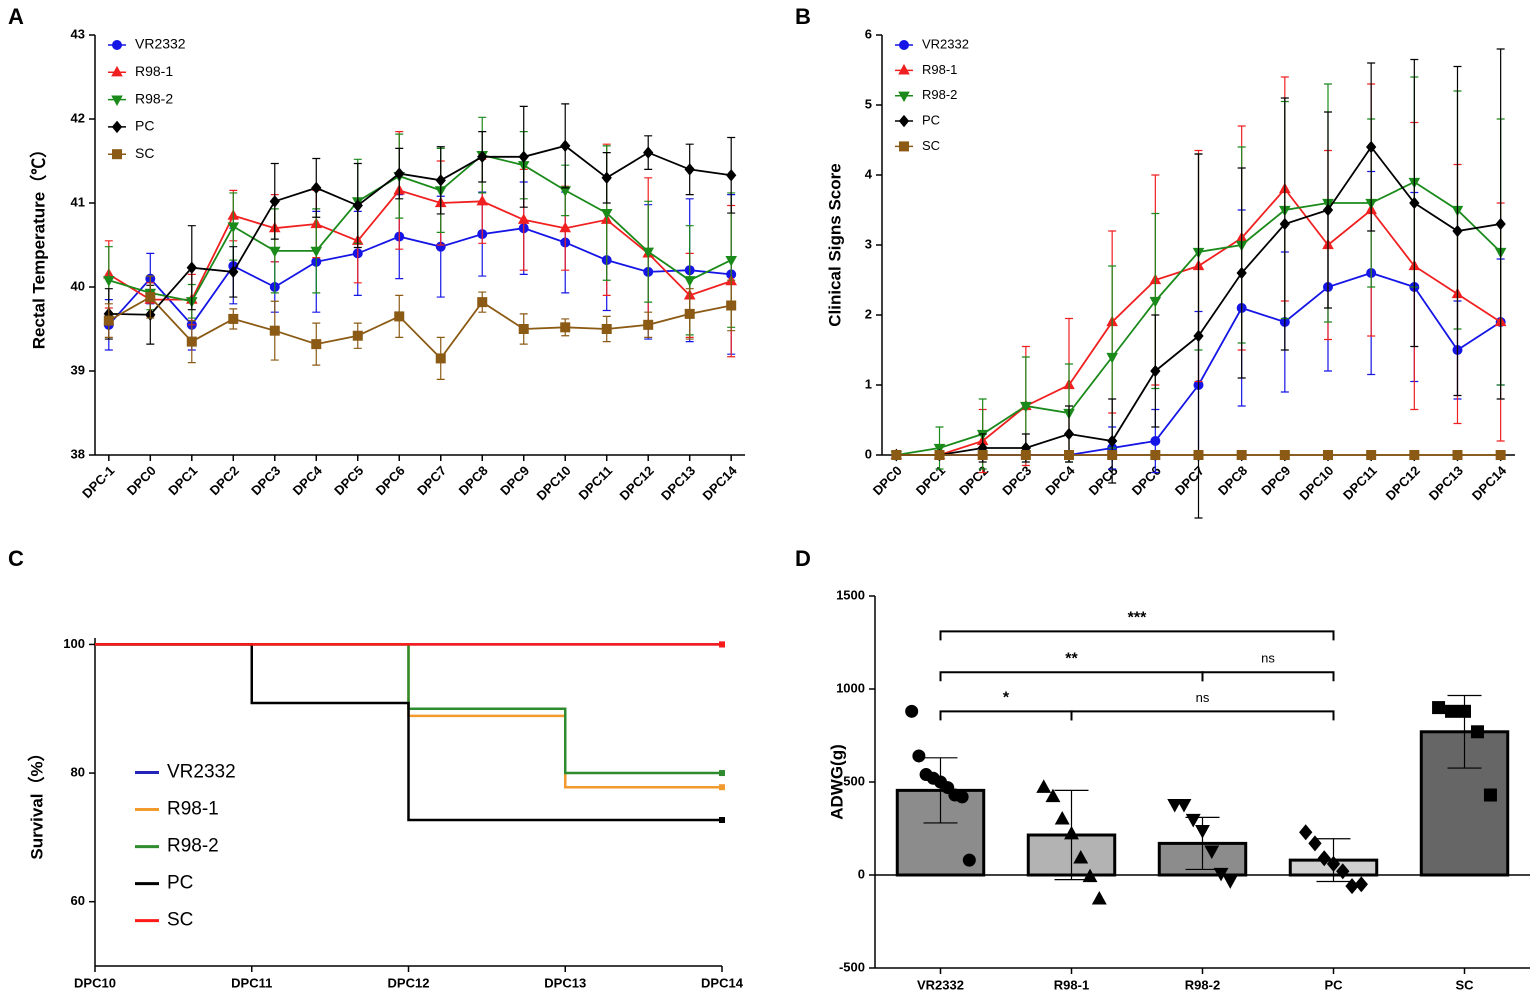 The height and width of the screenshot is (994, 1535). What do you see at coordinates (265, 480) in the screenshot?
I see `x-tick-label: DPC3` at bounding box center [265, 480].